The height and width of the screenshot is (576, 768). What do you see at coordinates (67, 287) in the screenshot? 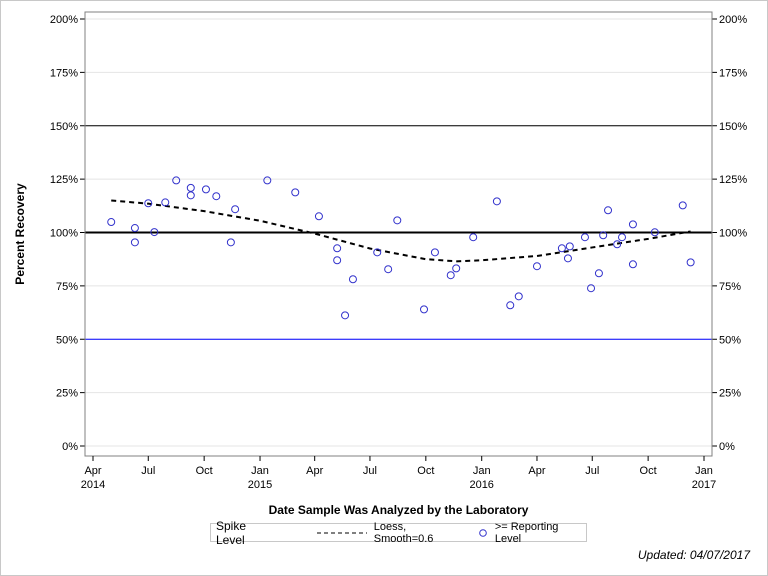
I see `y-tick-label: 75%` at bounding box center [67, 287].